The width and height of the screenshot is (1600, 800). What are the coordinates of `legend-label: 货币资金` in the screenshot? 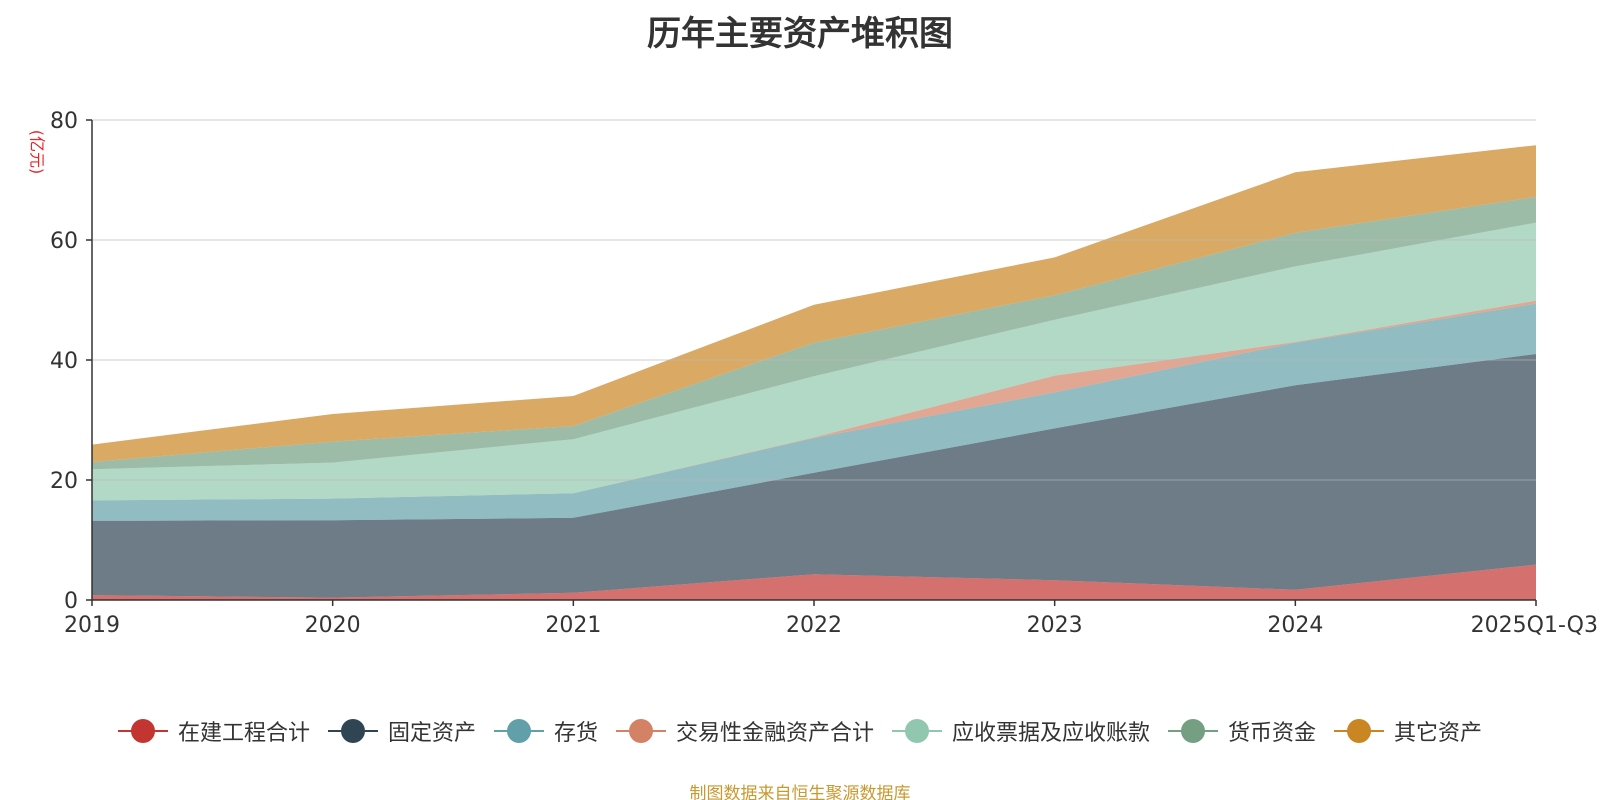 It's located at (1272, 733).